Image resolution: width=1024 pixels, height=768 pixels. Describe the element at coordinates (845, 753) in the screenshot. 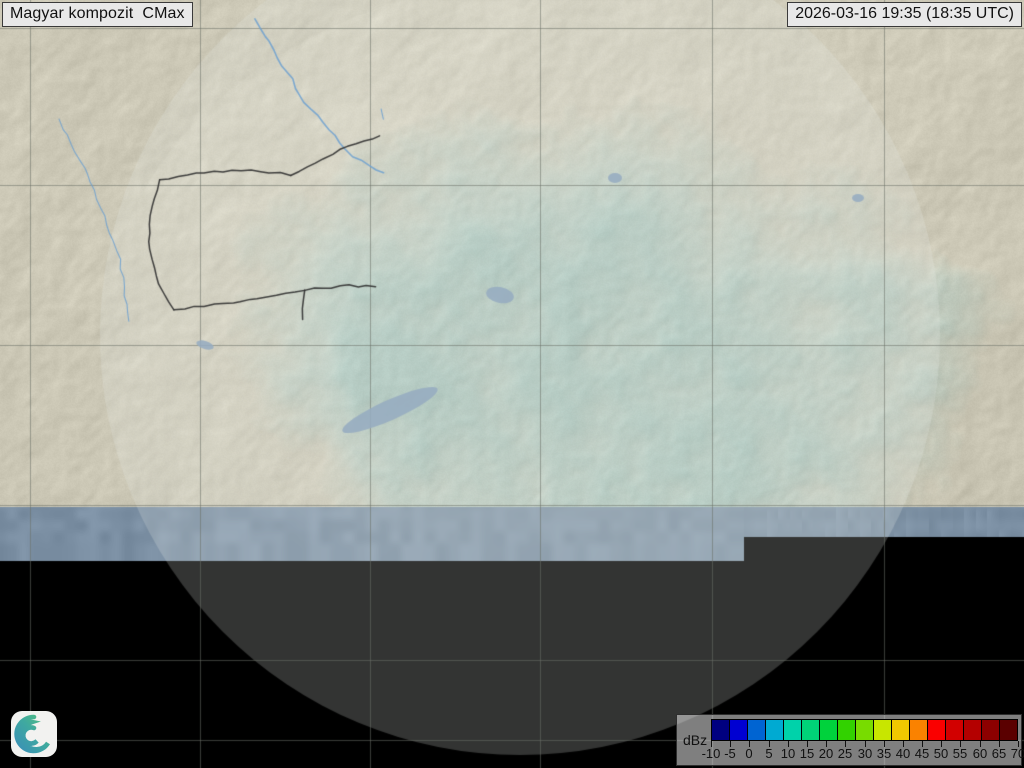

I see `legend-tick-label-7: 25` at that location.